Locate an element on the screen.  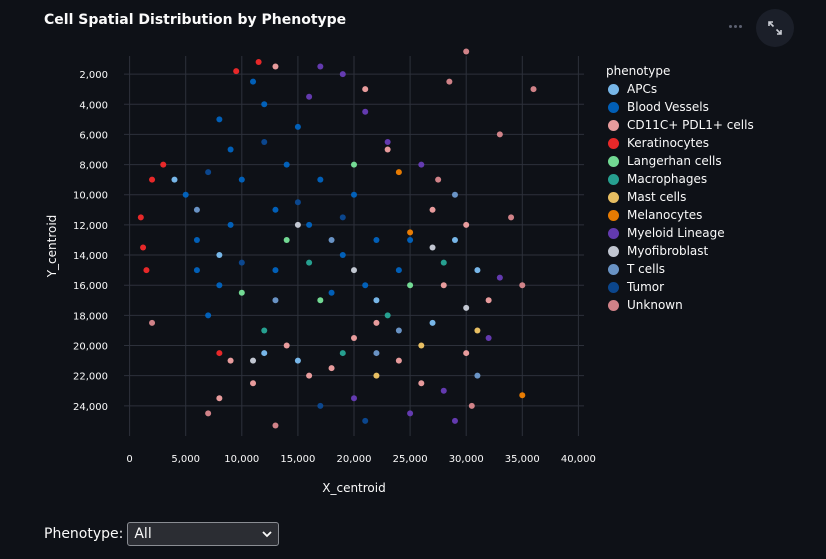
legend-label: Myeloid Lineage is located at coordinates (676, 233).